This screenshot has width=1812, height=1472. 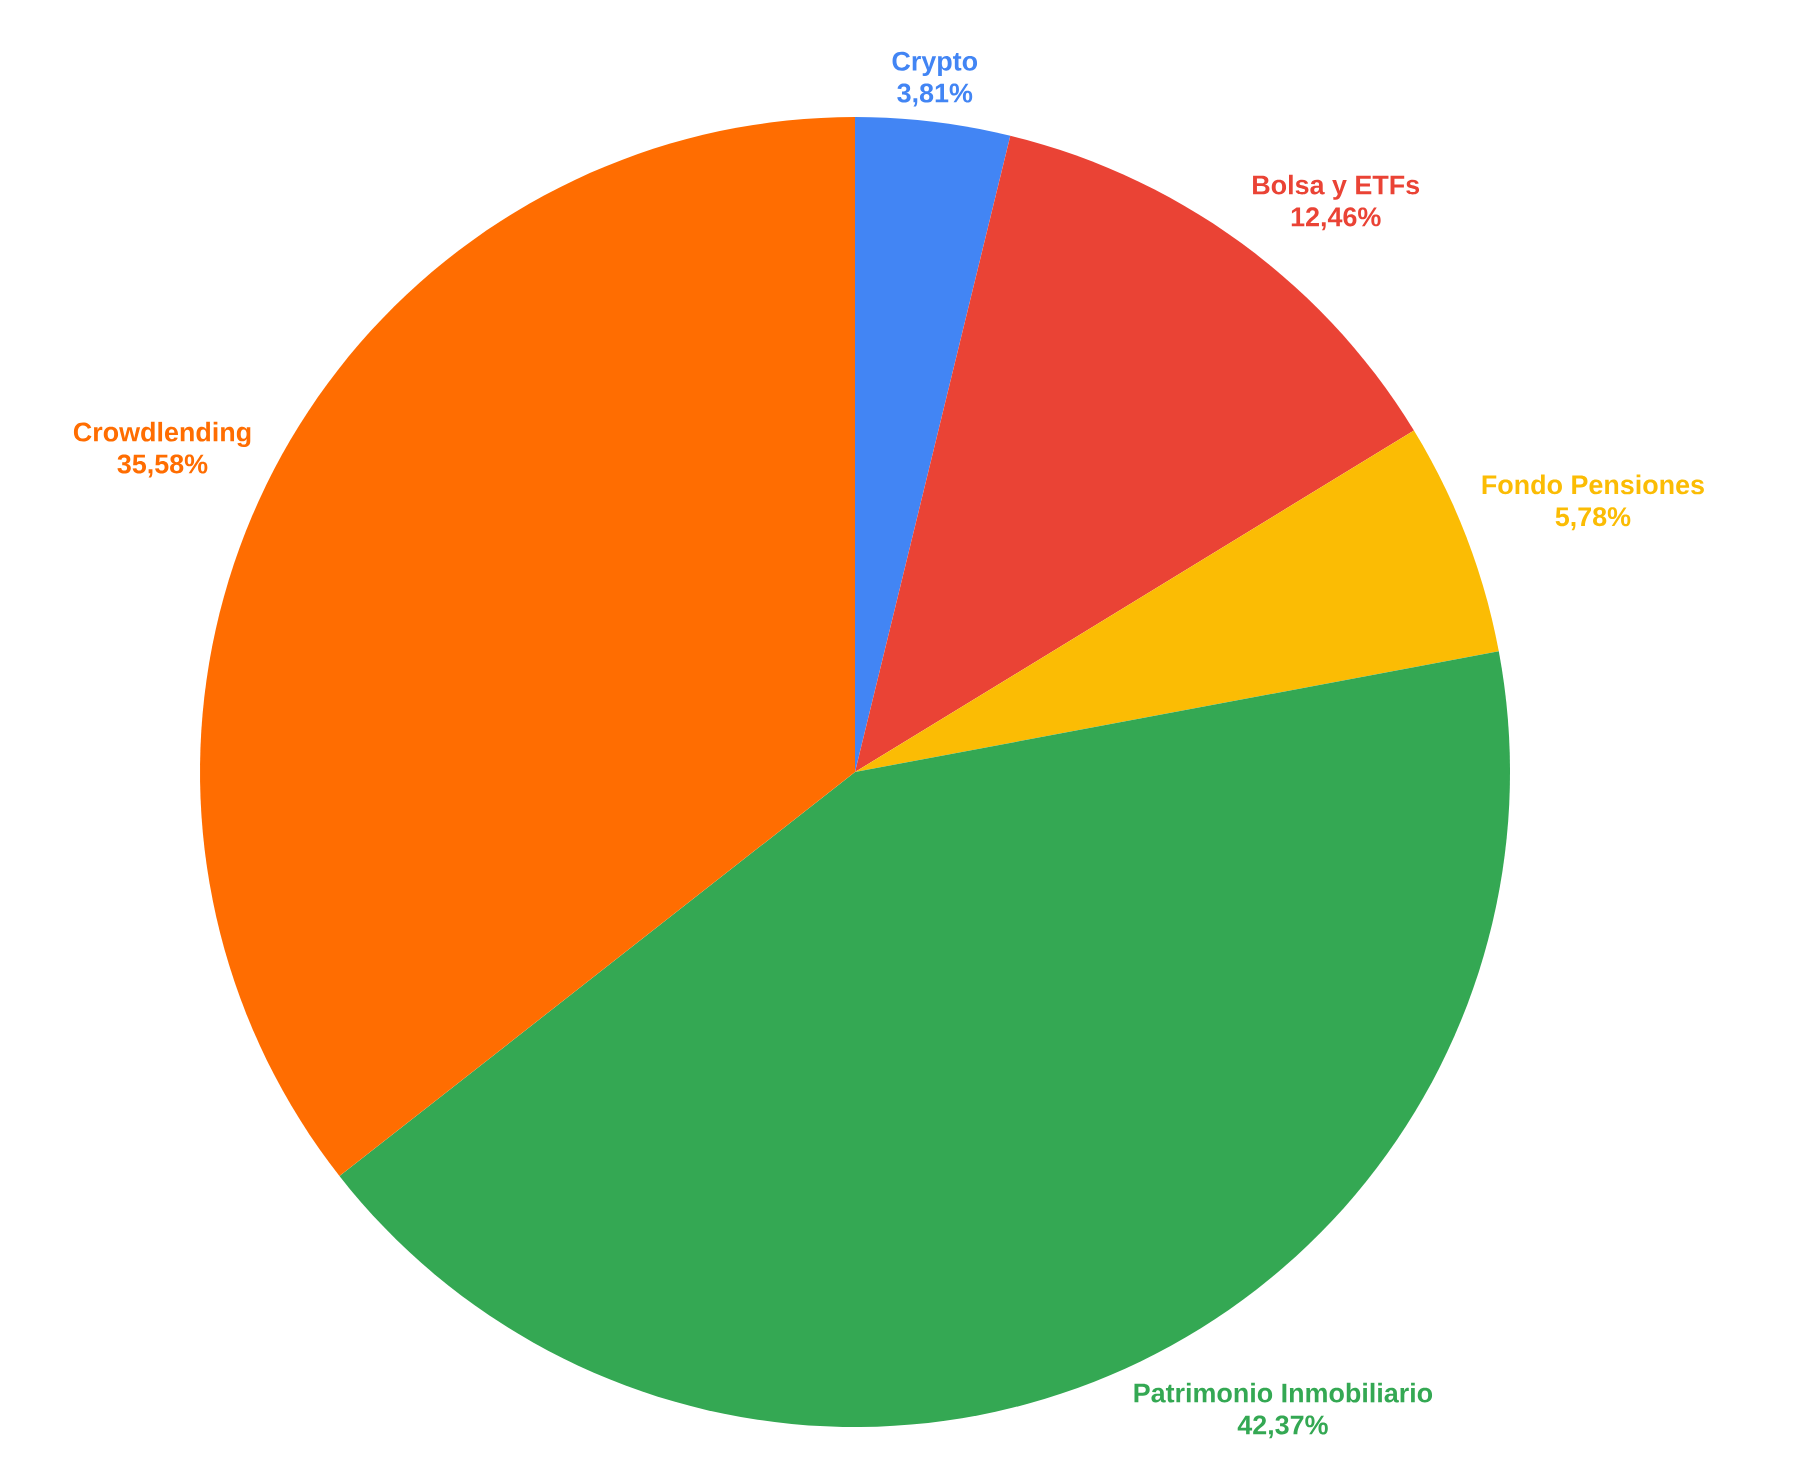 What do you see at coordinates (162, 434) in the screenshot?
I see `slice-label: Crowdlending` at bounding box center [162, 434].